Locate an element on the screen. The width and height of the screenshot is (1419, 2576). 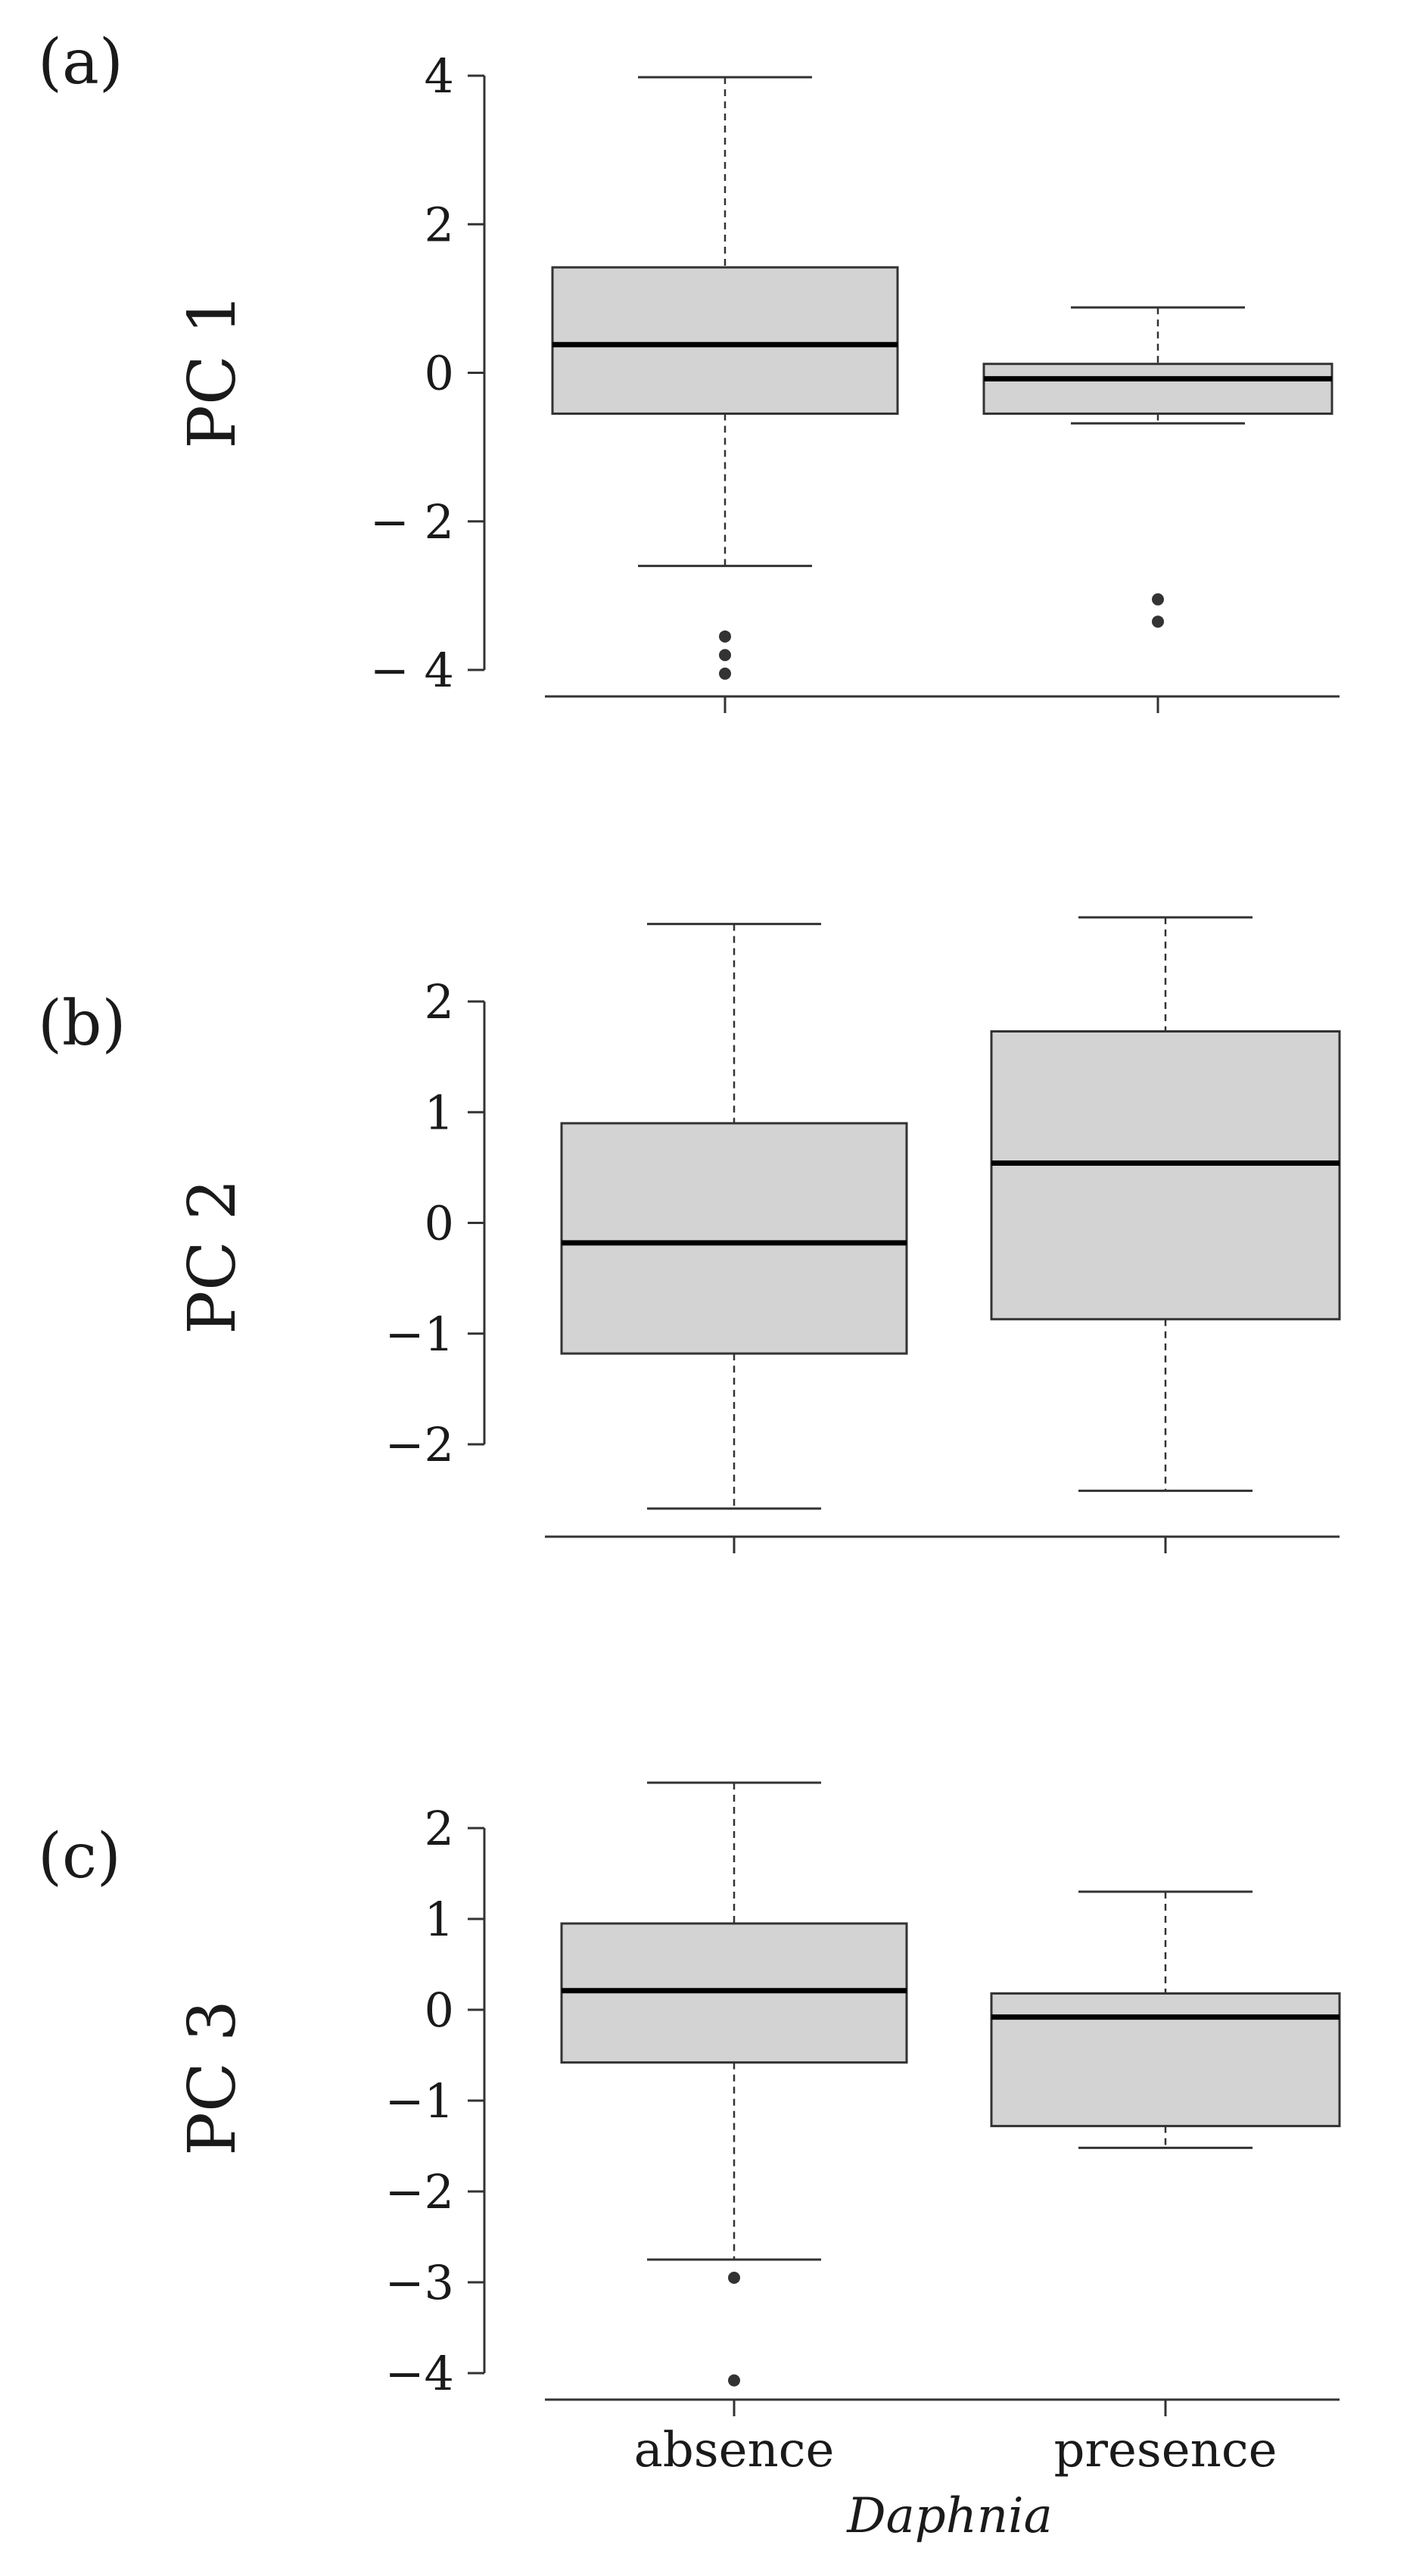
panel-1-absence-box is located at coordinates (725, 340).